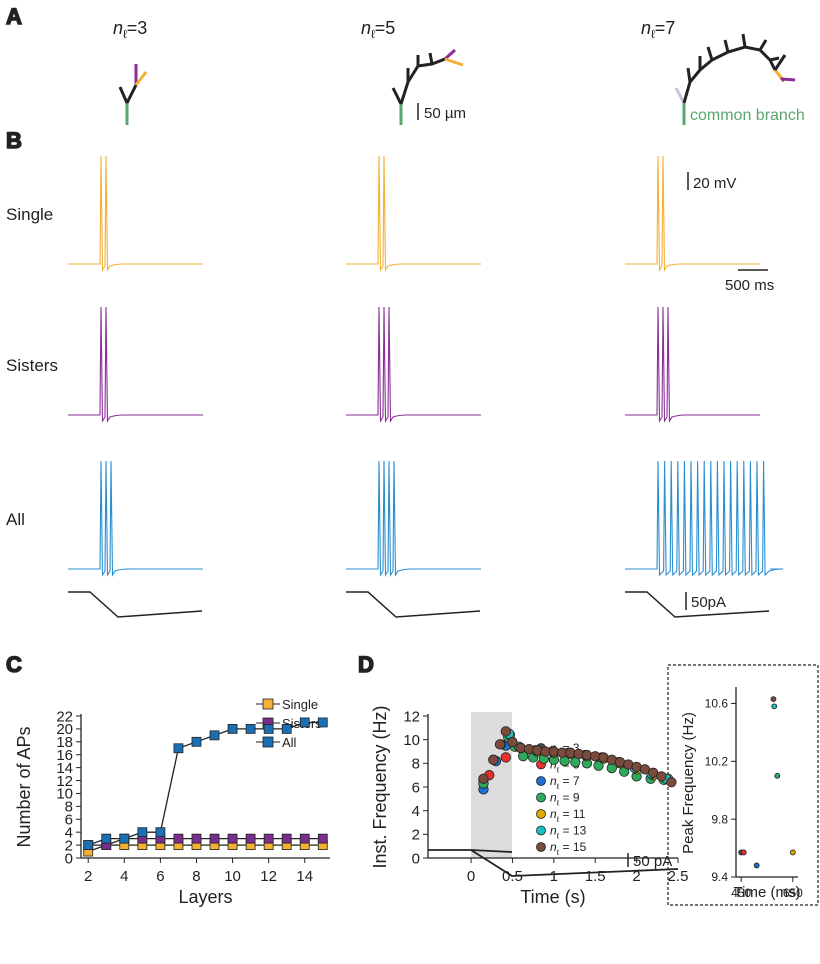 The image size is (820, 964). Describe the element at coordinates (380, 786) in the screenshot. I see `y-axis-title: Inst. Frequency (Hz)` at that location.